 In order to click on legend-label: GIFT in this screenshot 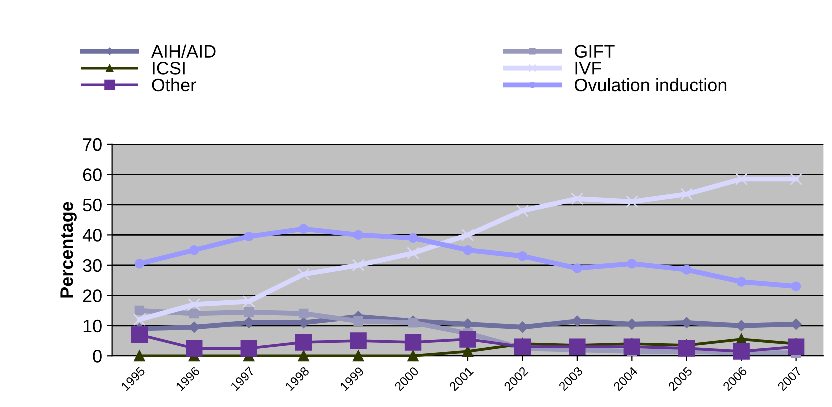, I will do `click(595, 51)`.